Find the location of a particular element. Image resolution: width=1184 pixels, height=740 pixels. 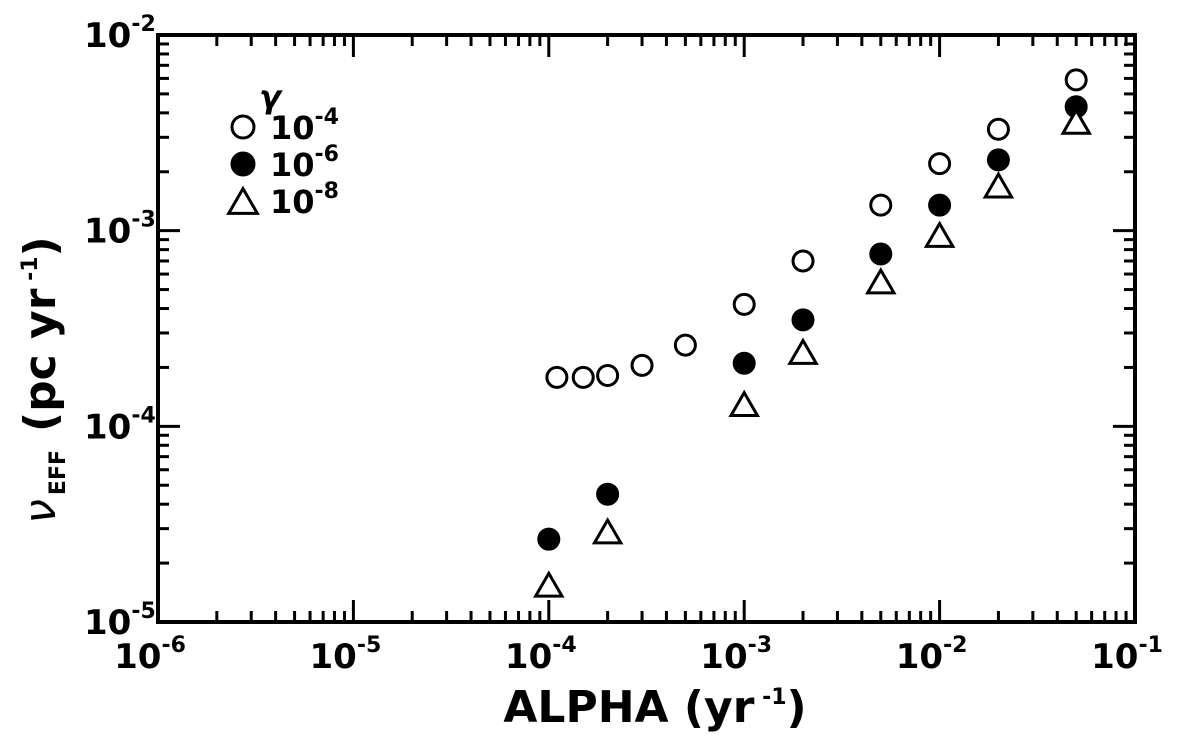

legend-label: 10-8 is located at coordinates (304, 200).